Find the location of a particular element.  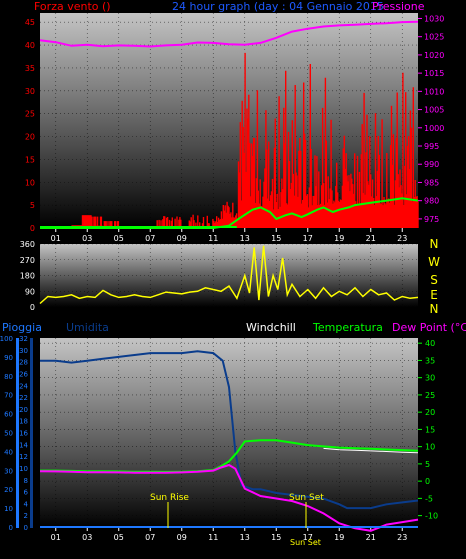

humidity-tick-label: 24 is located at coordinates (23, 386).